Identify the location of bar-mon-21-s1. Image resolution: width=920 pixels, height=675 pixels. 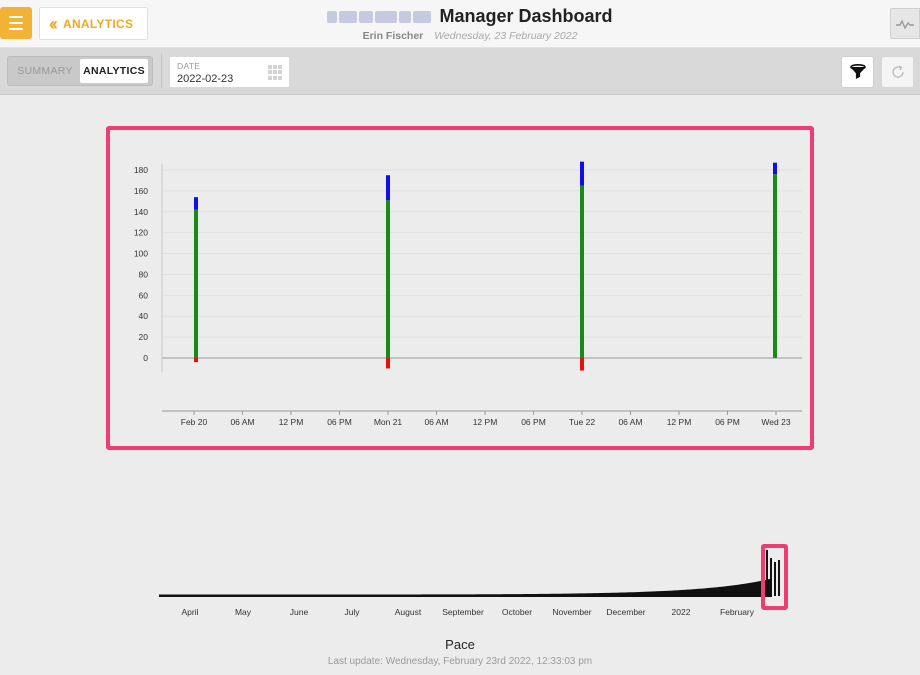
(388, 188).